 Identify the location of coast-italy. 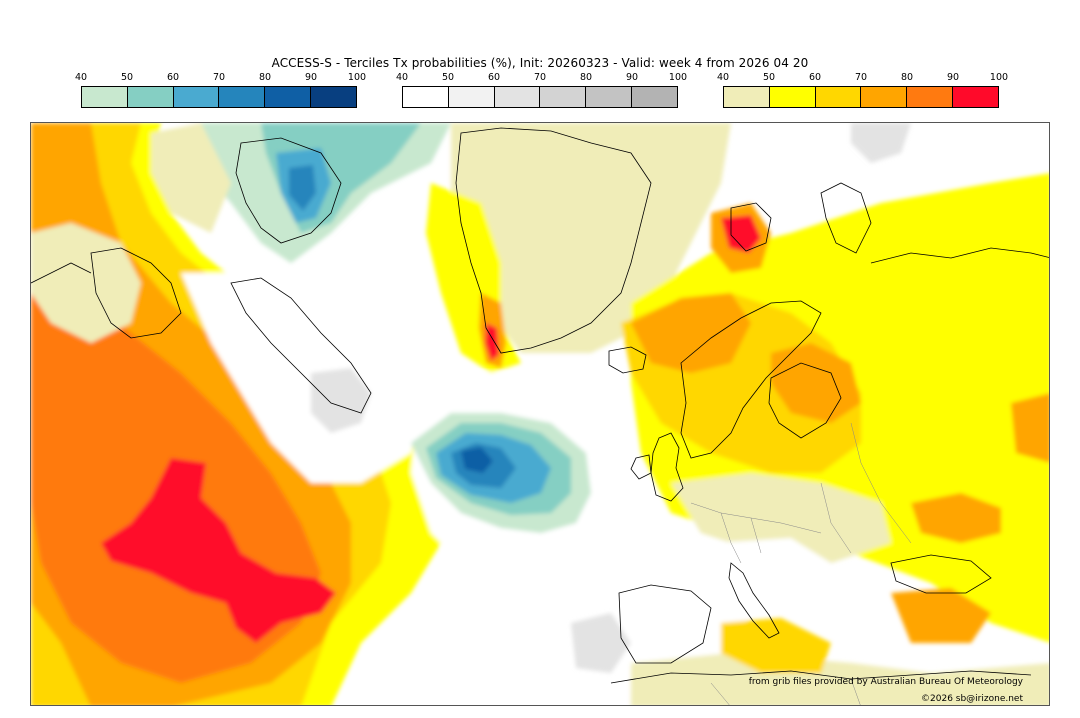
(754, 600).